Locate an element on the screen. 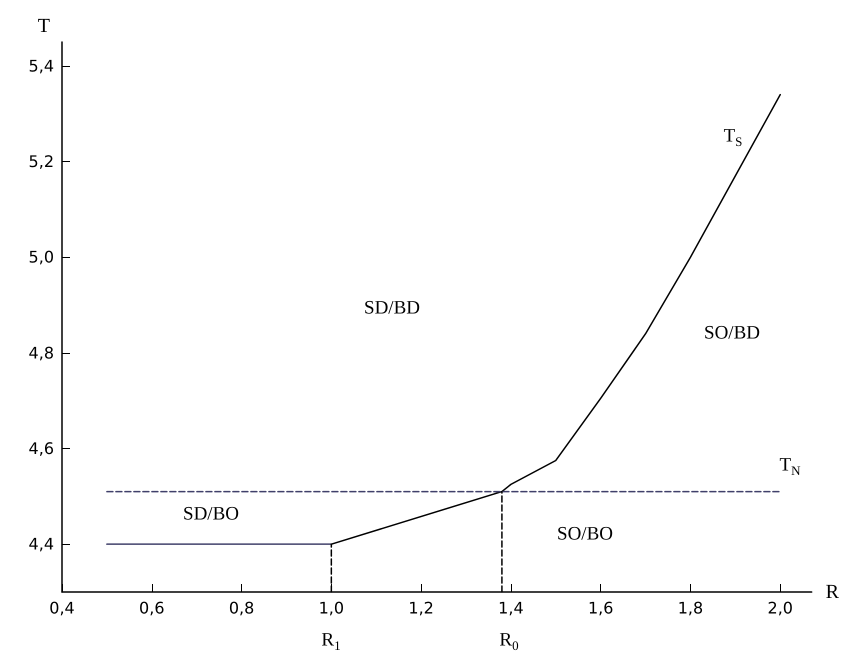 The height and width of the screenshot is (667, 850). x-tick-label: 1,6 is located at coordinates (601, 608).